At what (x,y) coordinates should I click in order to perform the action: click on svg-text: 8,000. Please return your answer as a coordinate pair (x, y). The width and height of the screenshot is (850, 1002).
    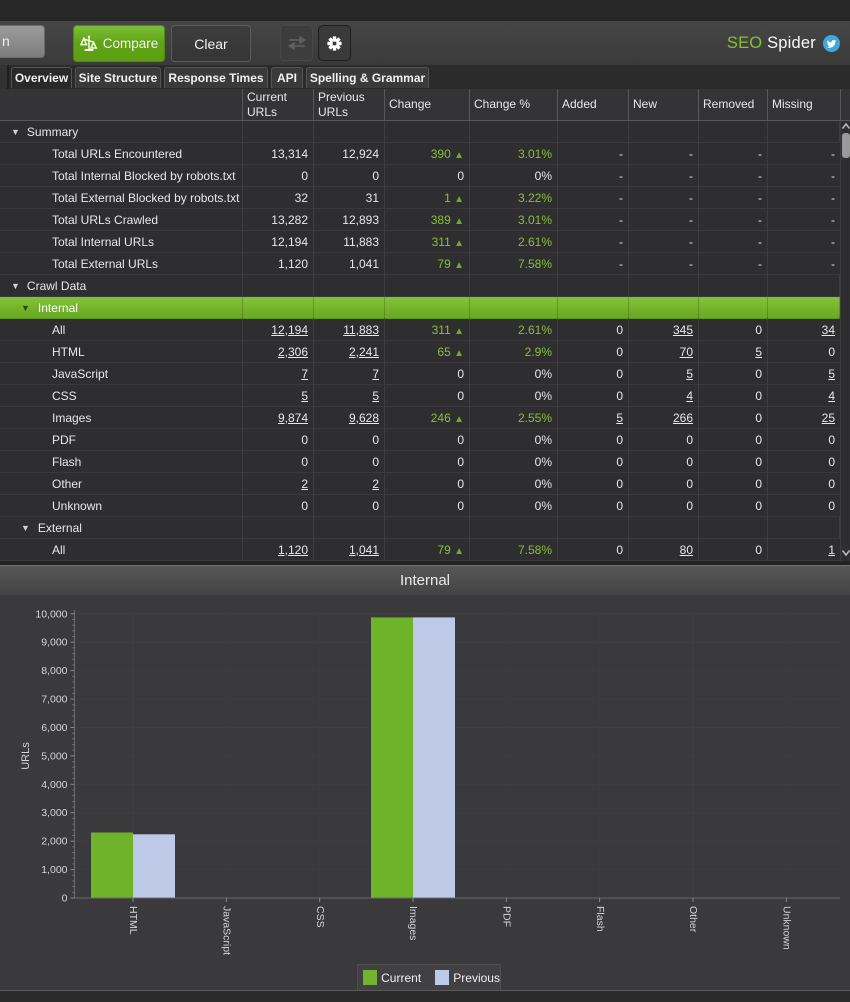
    Looking at the image, I should click on (54, 671).